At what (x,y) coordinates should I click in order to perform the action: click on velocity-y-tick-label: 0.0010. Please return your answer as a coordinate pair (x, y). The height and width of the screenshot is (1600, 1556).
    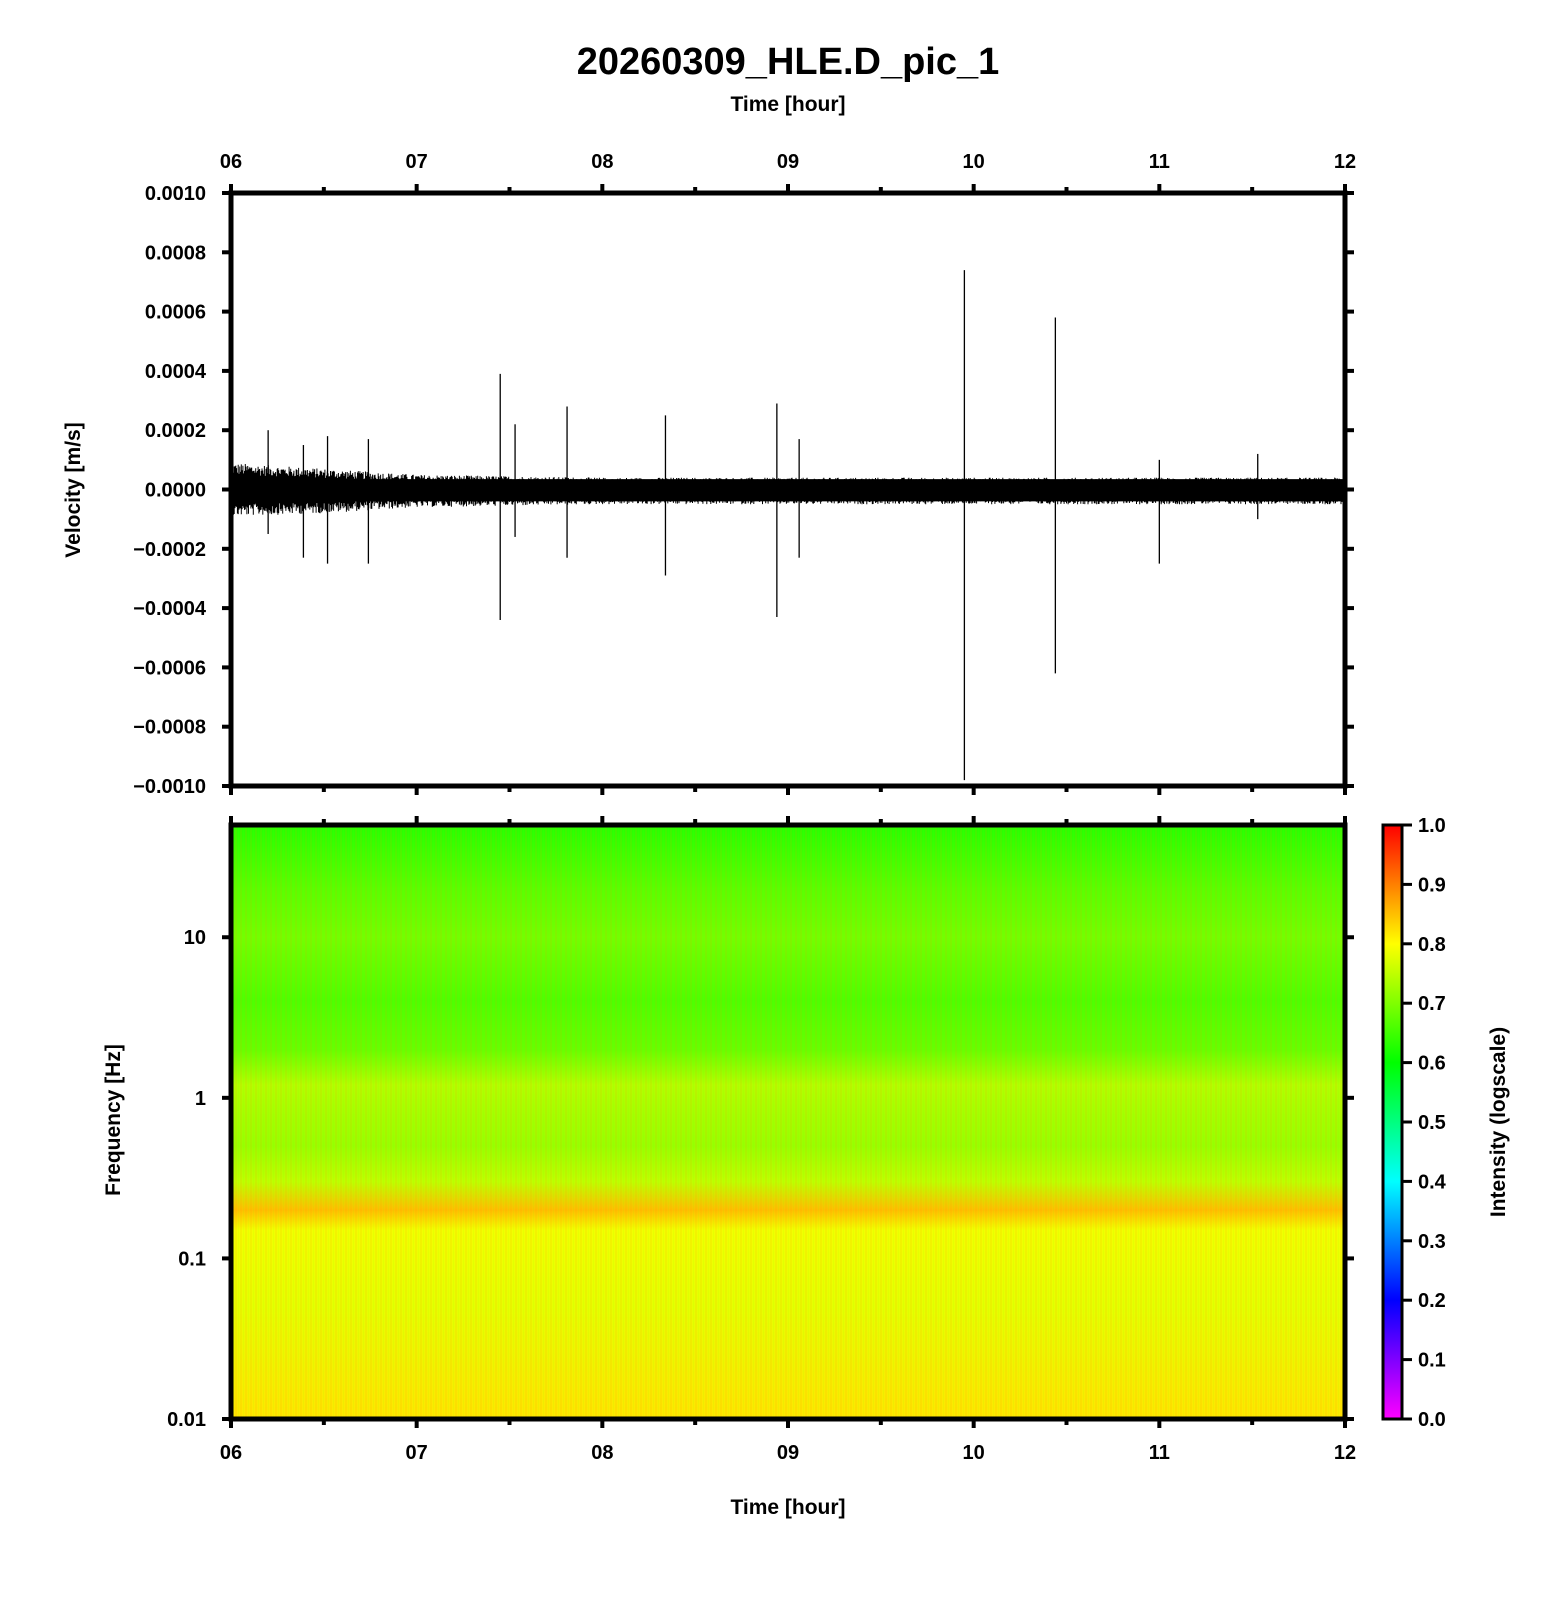
    Looking at the image, I should click on (175, 194).